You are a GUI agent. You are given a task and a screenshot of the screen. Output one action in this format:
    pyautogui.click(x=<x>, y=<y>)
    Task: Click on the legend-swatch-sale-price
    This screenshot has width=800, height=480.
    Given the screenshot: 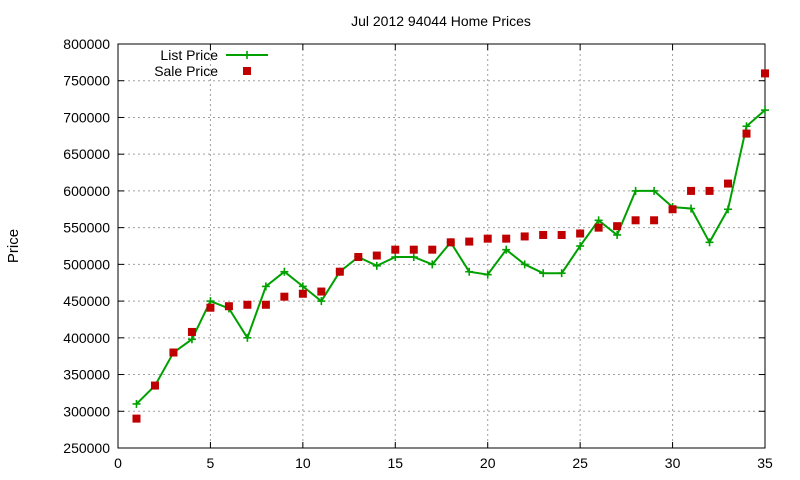 What is the action you would take?
    pyautogui.click(x=247, y=71)
    